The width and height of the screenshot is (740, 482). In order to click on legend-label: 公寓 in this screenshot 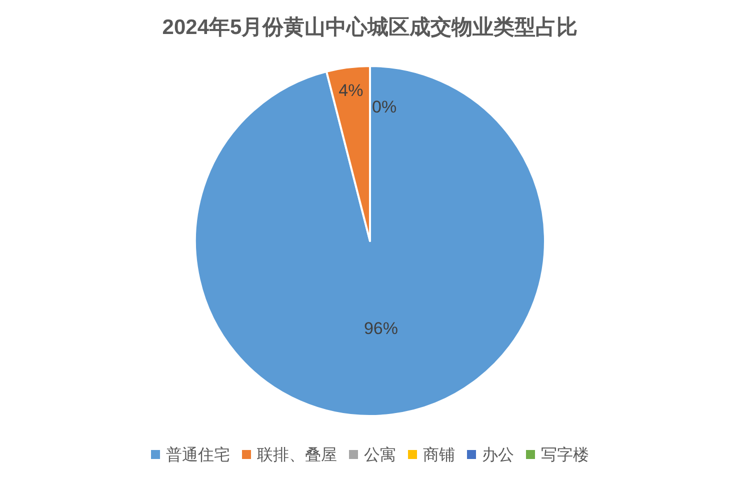, I will do `click(380, 455)`.